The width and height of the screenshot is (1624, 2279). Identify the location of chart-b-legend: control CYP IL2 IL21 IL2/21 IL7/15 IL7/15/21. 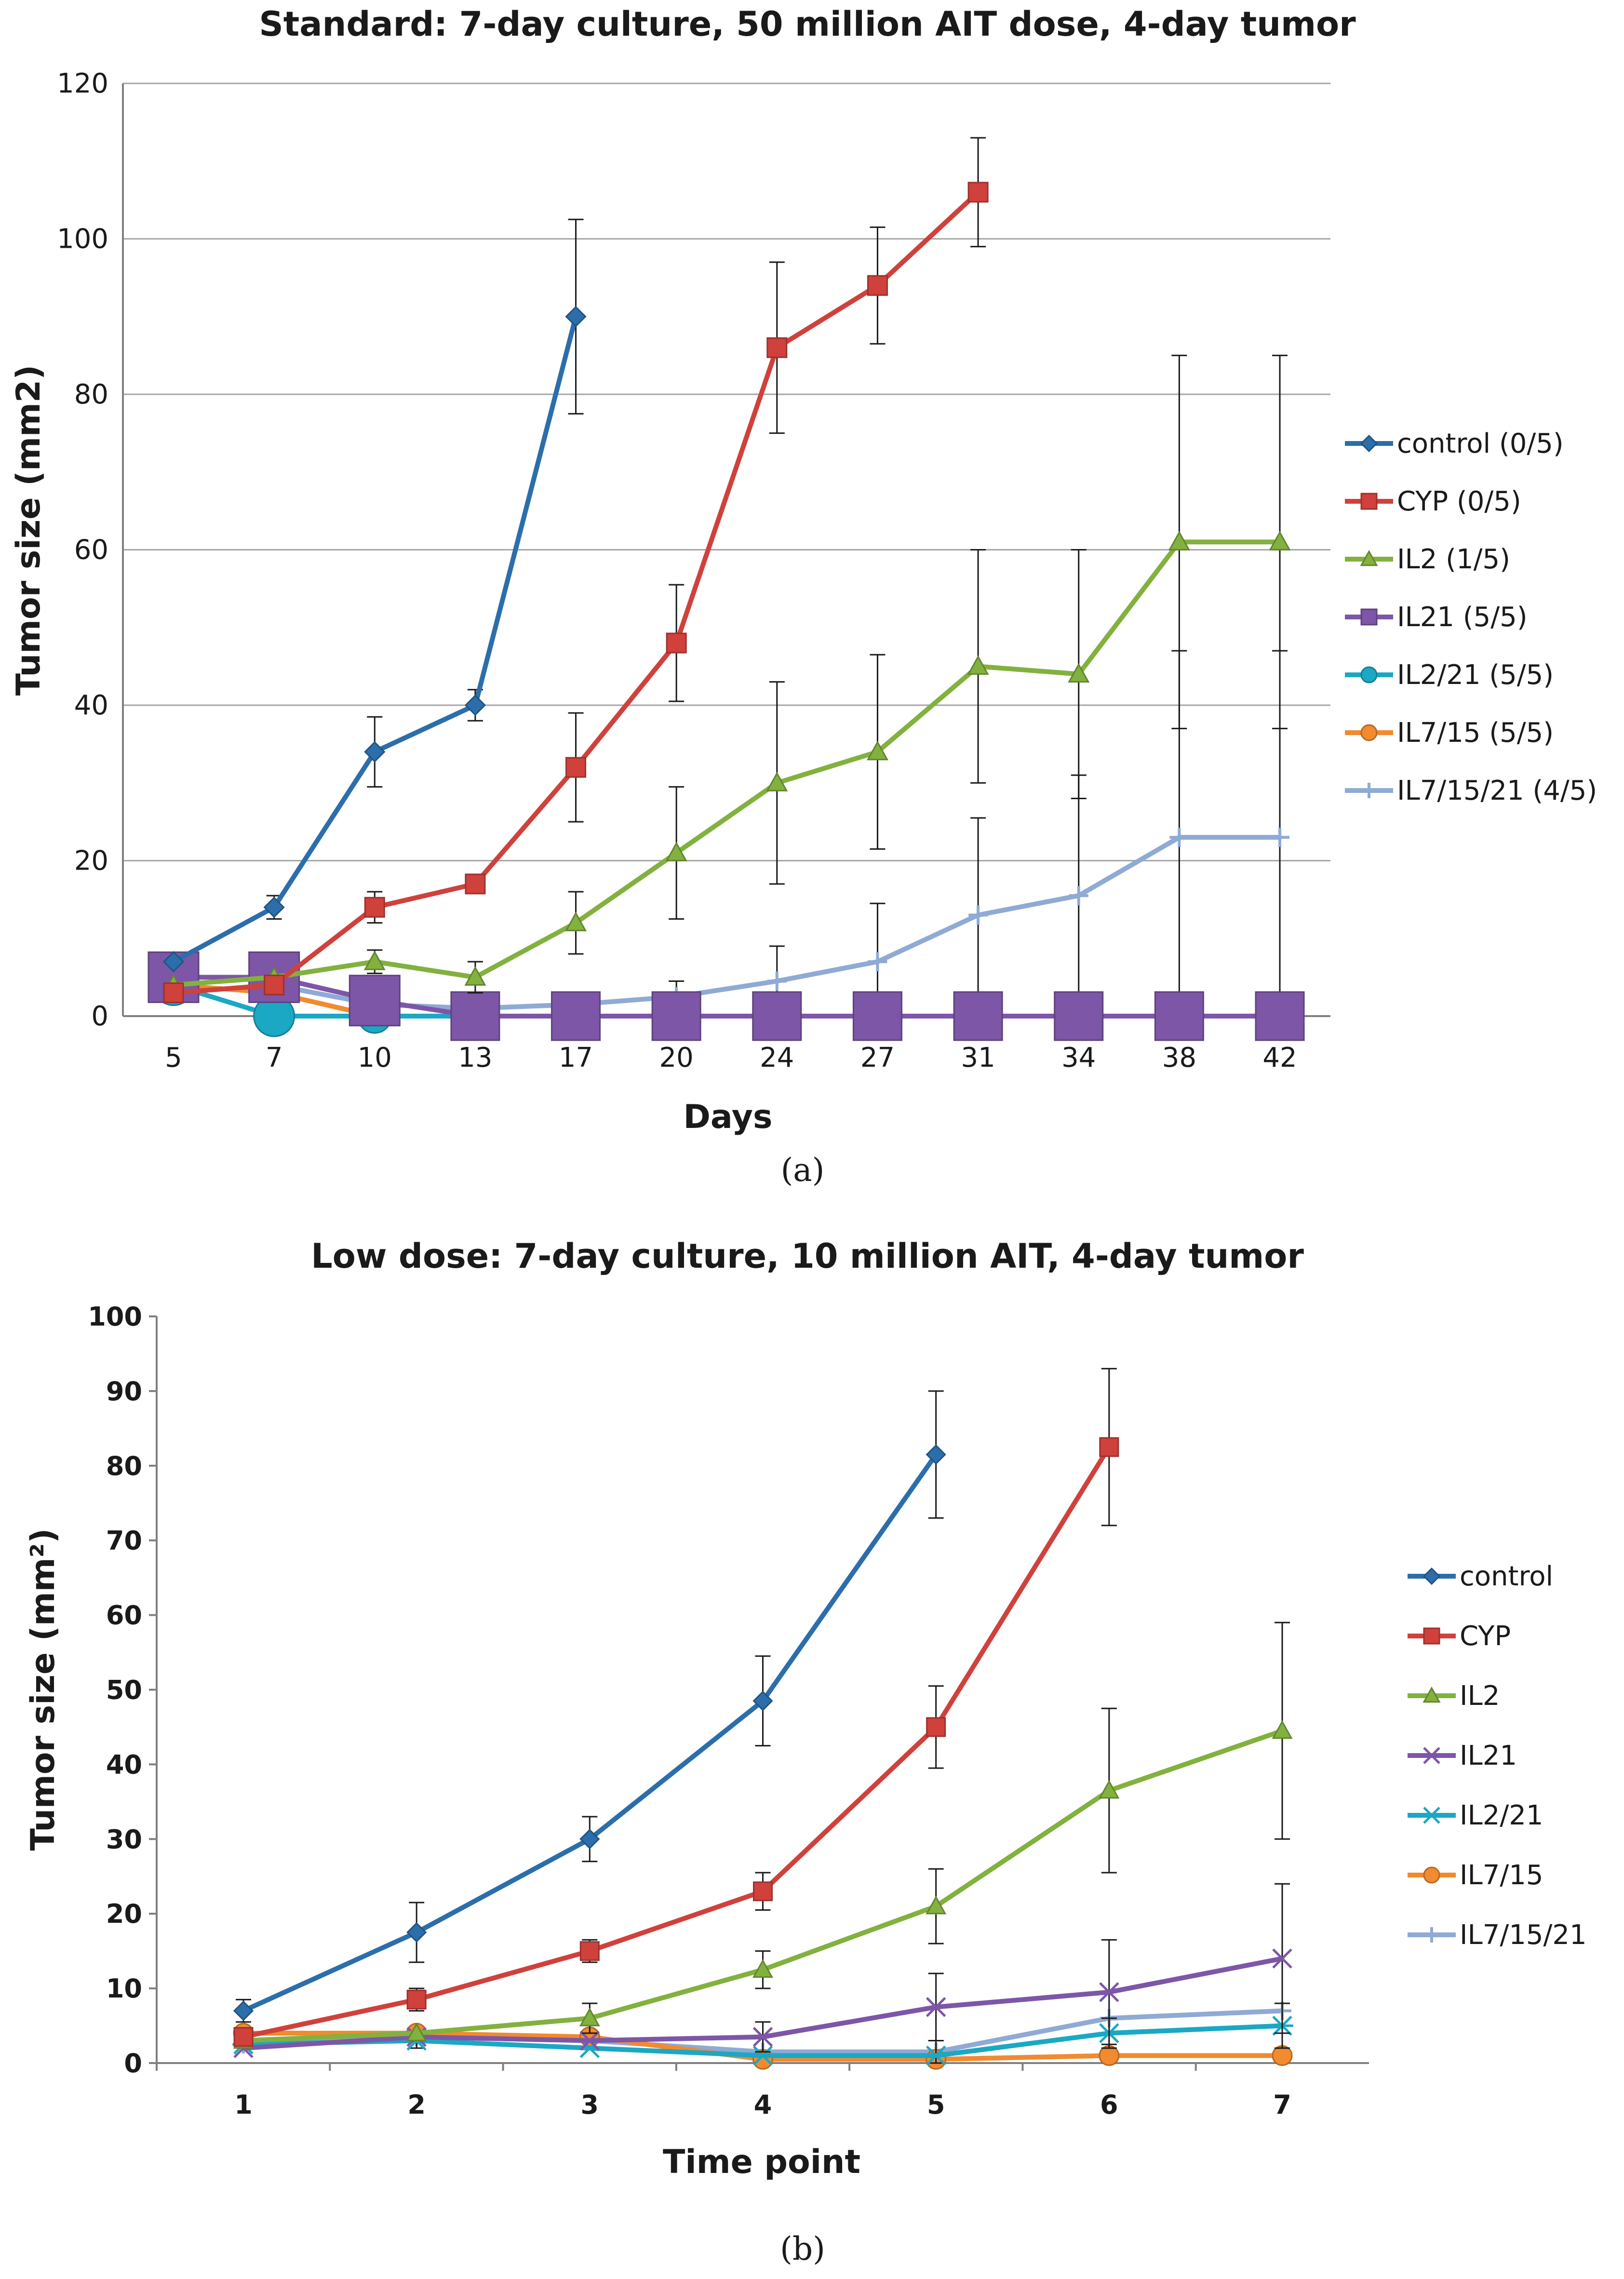
(1497, 1756).